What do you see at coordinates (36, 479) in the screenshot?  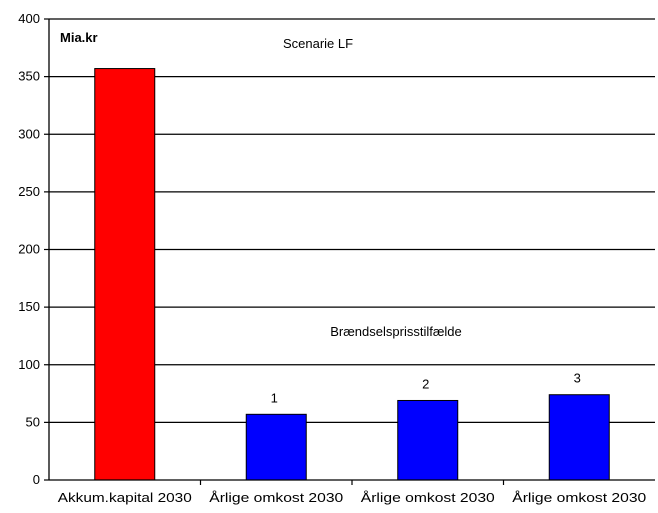 I see `y-tick-label: 0` at bounding box center [36, 479].